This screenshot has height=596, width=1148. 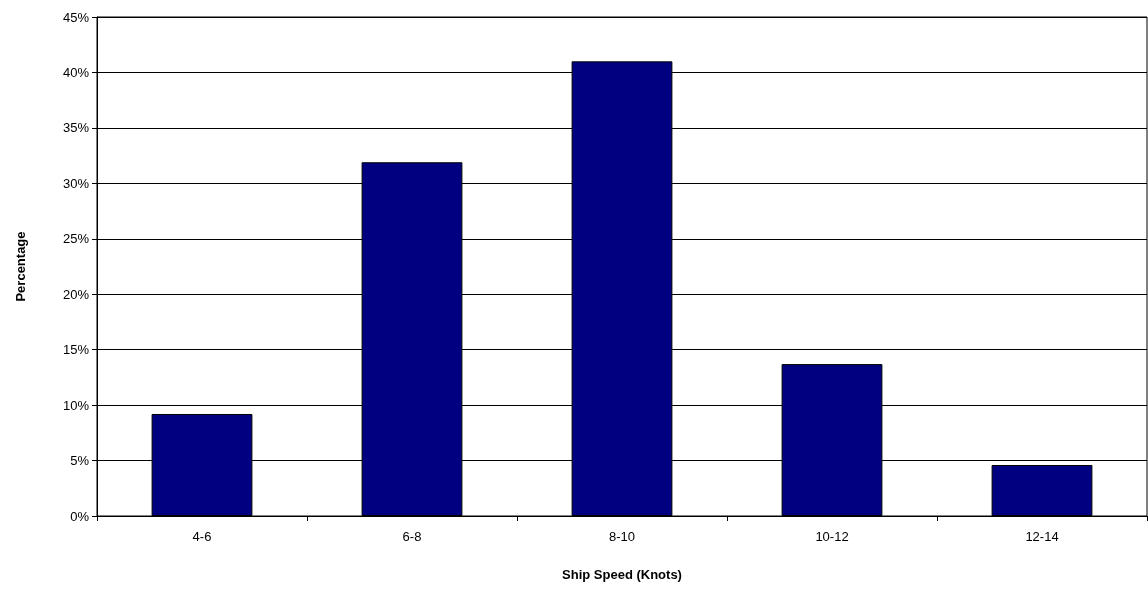 What do you see at coordinates (80, 516) in the screenshot?
I see `y-tick-label: 0%` at bounding box center [80, 516].